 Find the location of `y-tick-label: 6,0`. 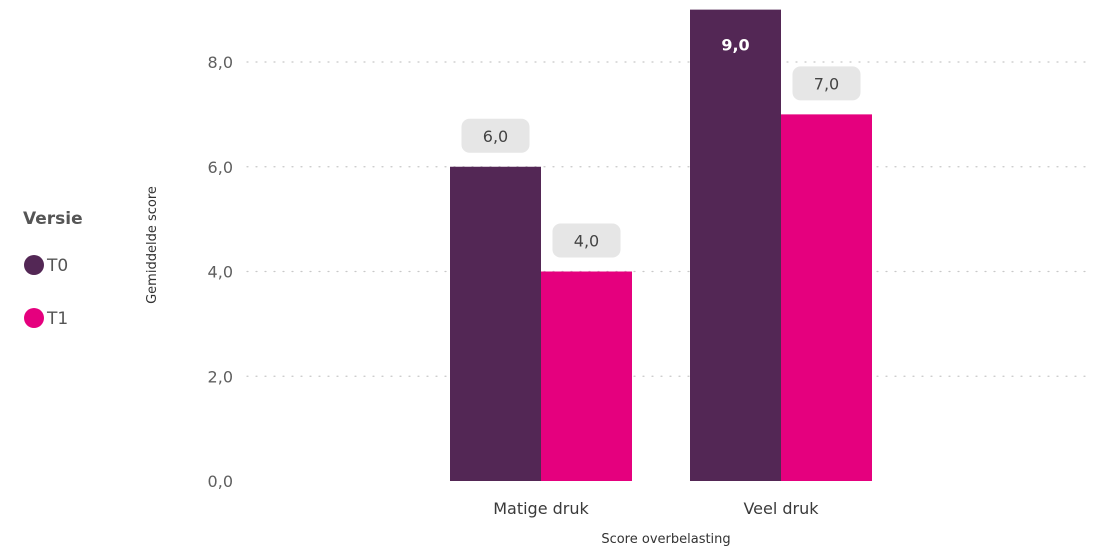

y-tick-label: 6,0 is located at coordinates (220, 167).